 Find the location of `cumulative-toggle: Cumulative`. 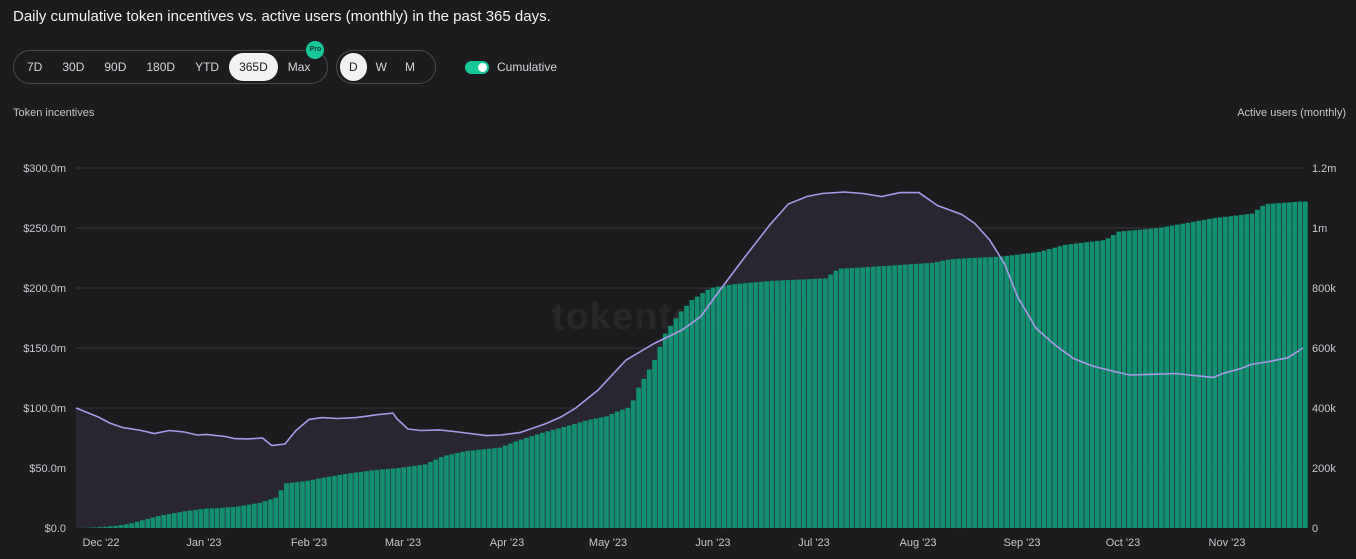

cumulative-toggle: Cumulative is located at coordinates (511, 67).